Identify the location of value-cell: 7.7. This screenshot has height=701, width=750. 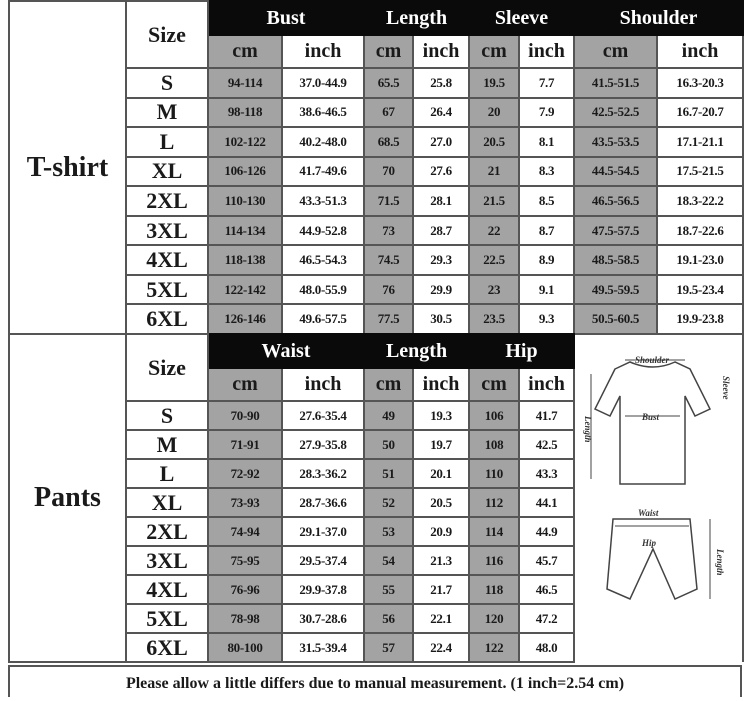
(546, 83).